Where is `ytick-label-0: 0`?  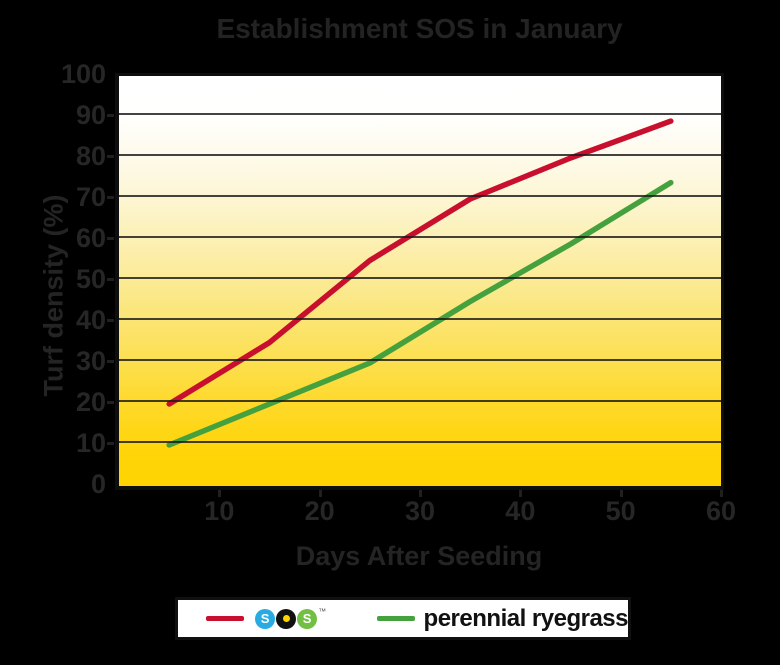 ytick-label-0: 0 is located at coordinates (98, 484).